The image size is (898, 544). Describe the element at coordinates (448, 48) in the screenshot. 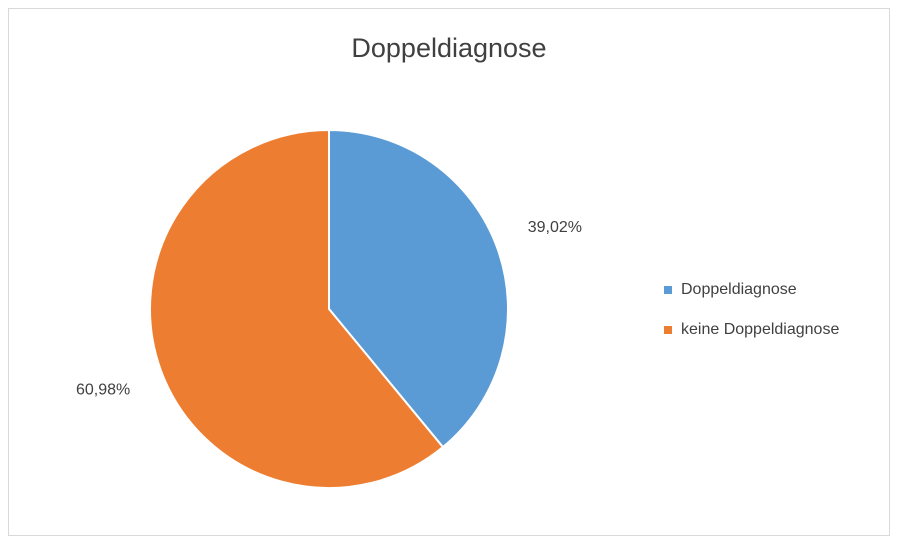

I see `chart-title: Doppeldiagnose` at that location.